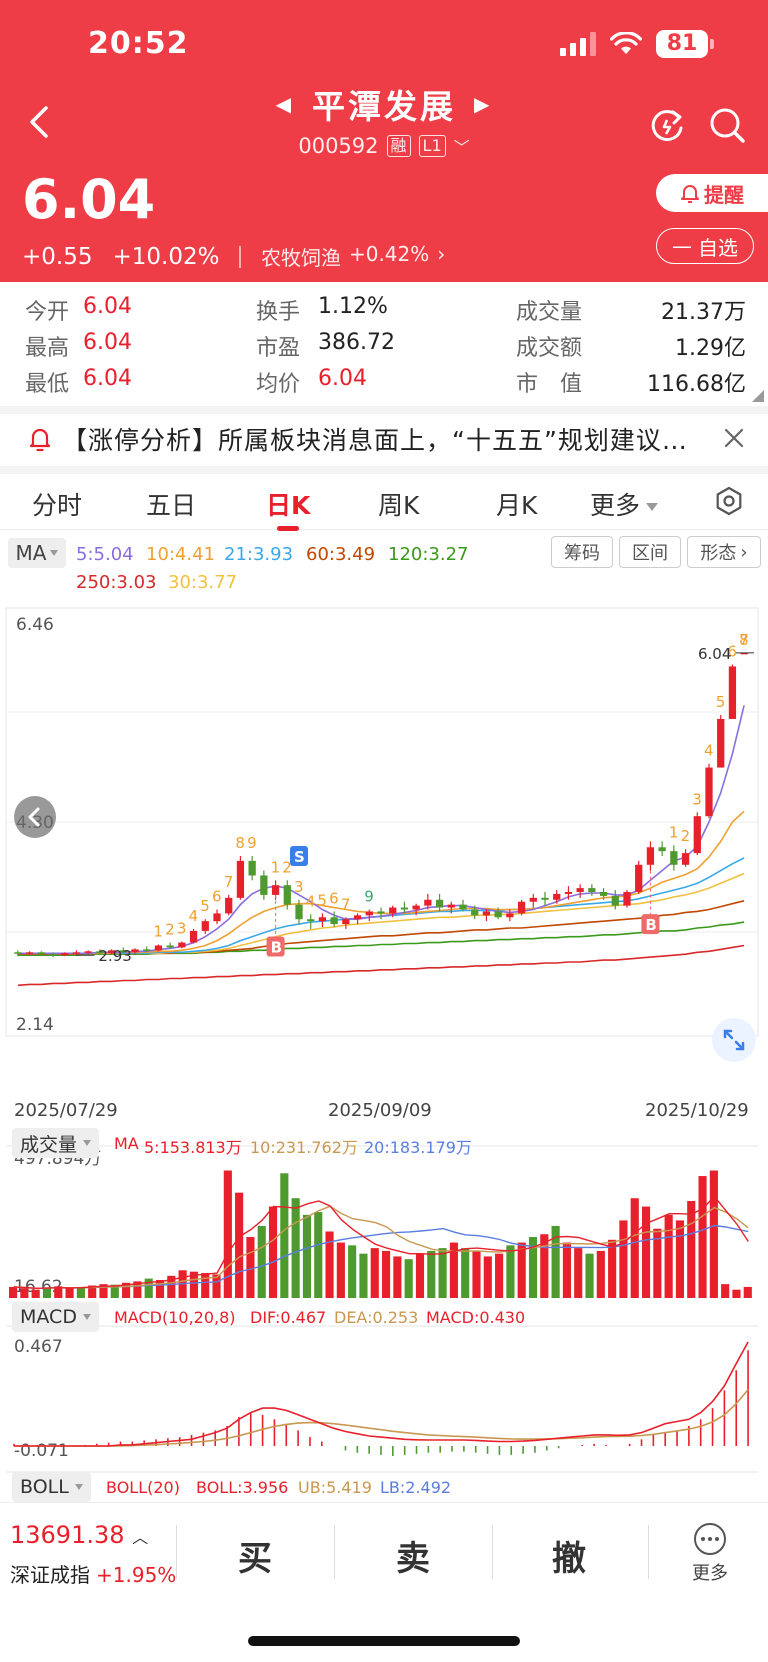  I want to click on macd-selector: MACD, so click(55, 1317).